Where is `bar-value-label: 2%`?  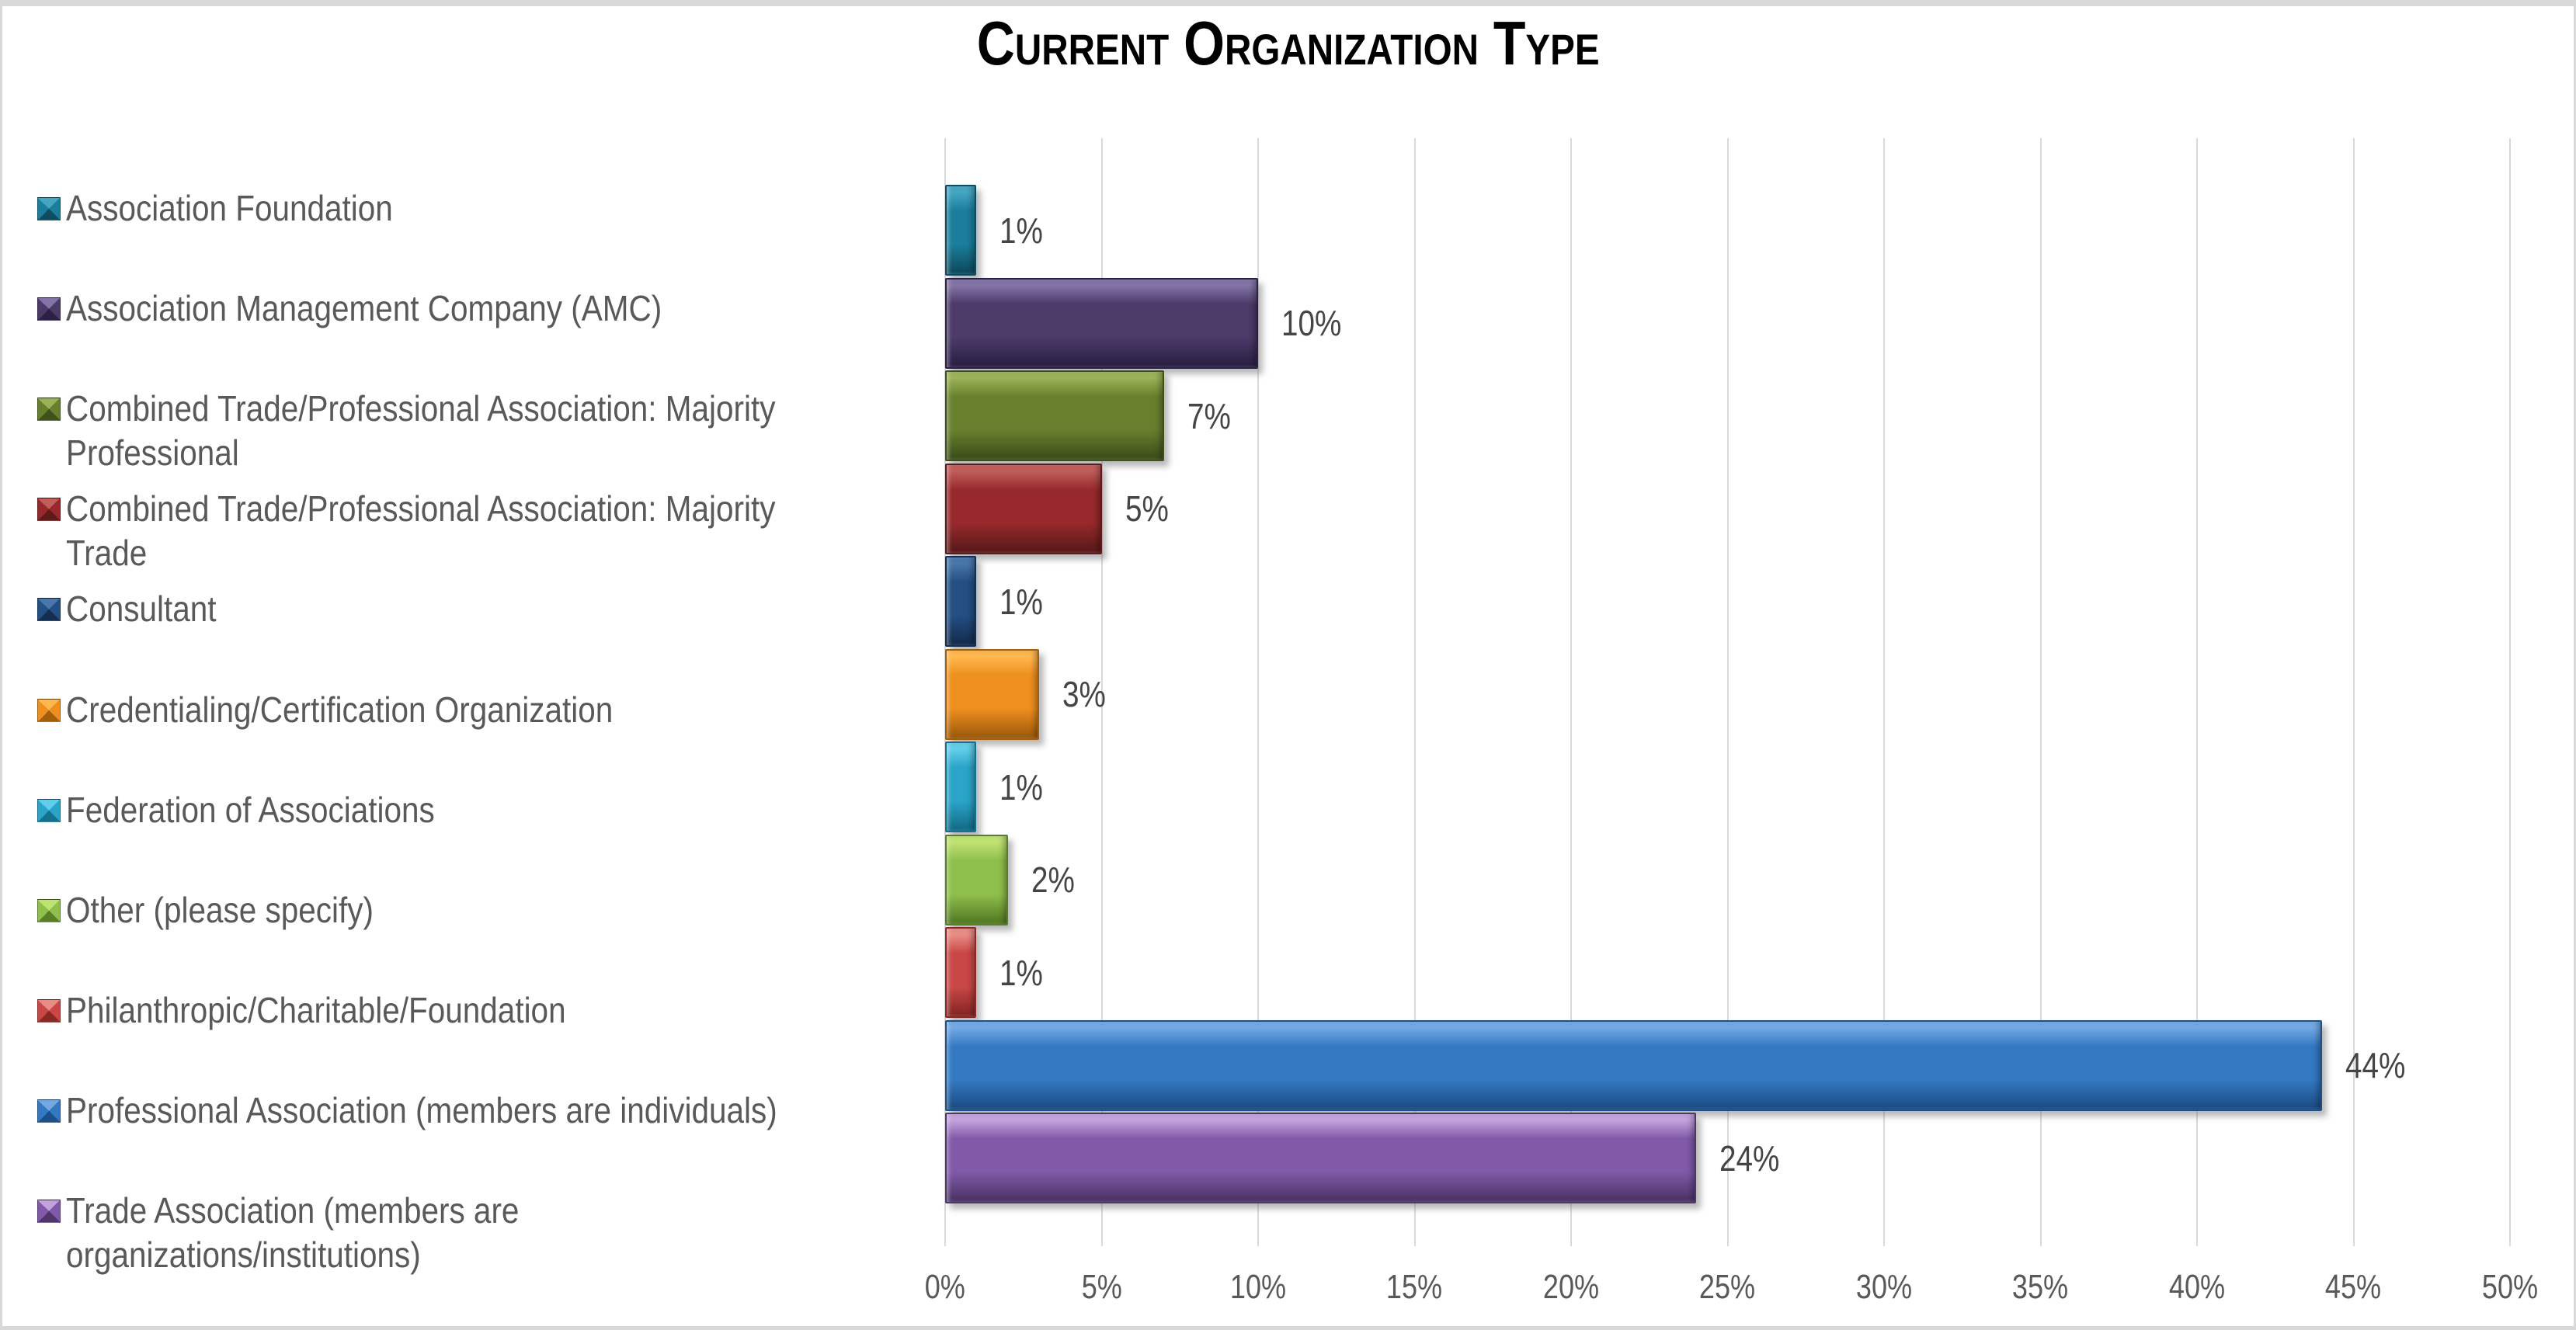 bar-value-label: 2% is located at coordinates (1053, 879).